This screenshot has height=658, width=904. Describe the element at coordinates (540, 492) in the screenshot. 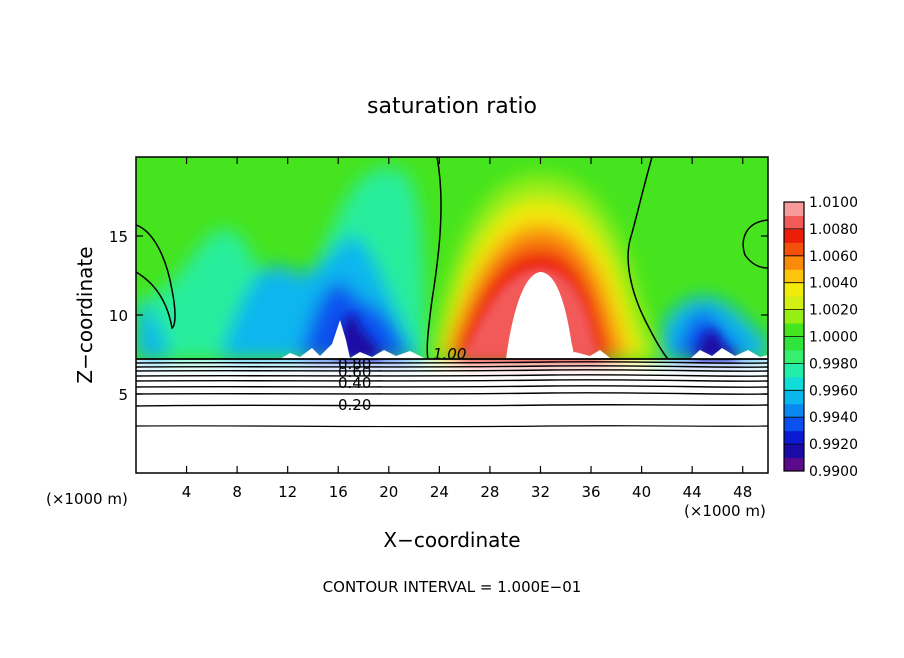

I see `x-tick-label: 32` at that location.